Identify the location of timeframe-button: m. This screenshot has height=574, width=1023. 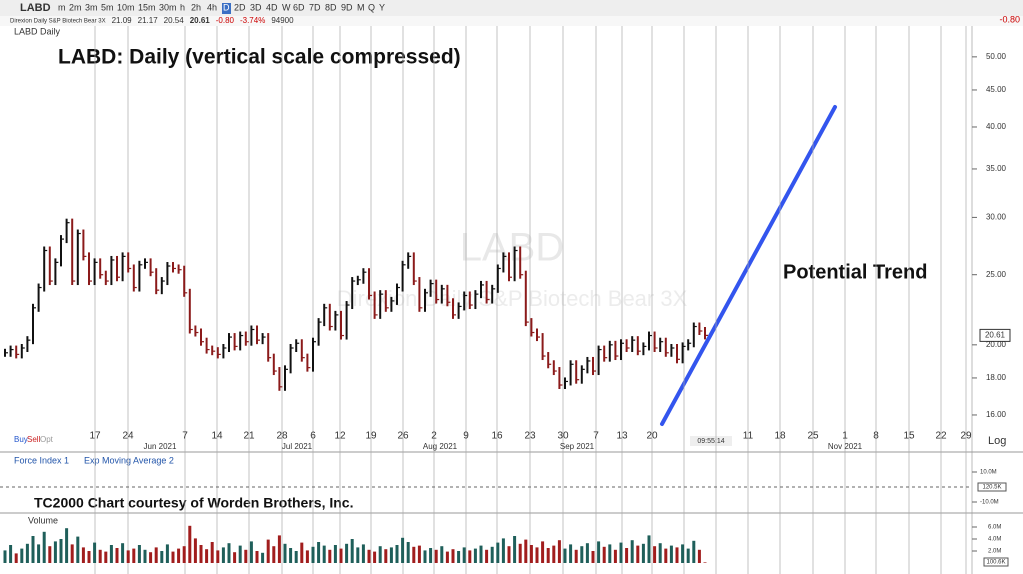
(62, 7).